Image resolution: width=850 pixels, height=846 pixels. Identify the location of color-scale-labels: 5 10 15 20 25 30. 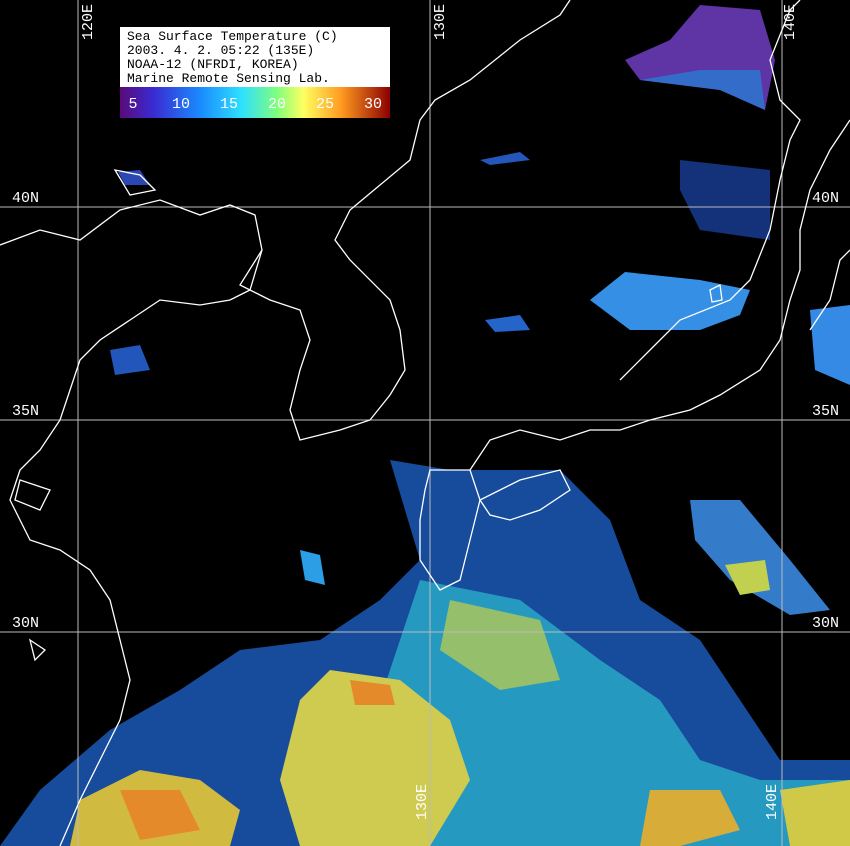
(255, 104).